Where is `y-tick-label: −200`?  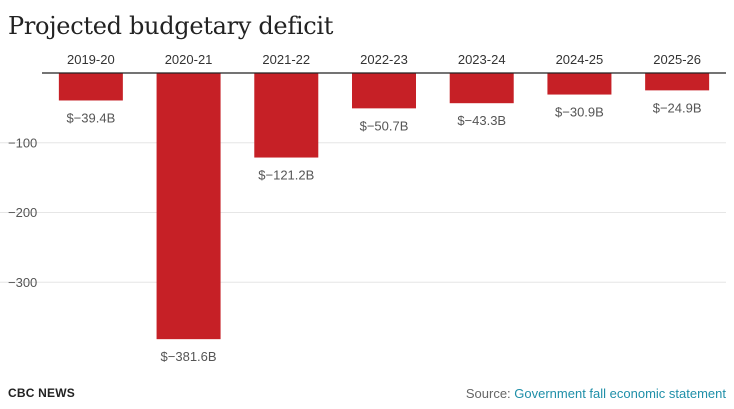
y-tick-label: −200 is located at coordinates (22, 212).